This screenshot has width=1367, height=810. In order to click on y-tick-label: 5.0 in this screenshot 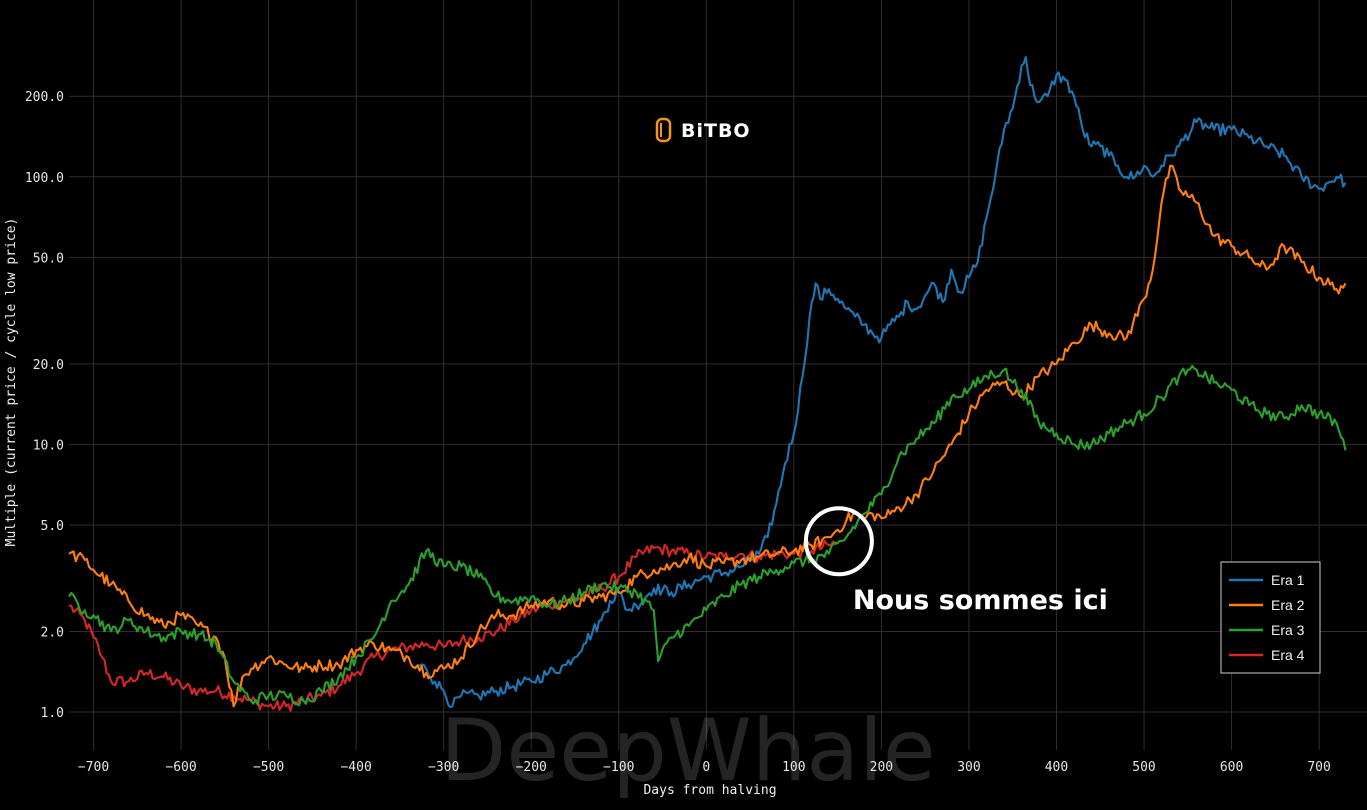, I will do `click(52, 526)`.